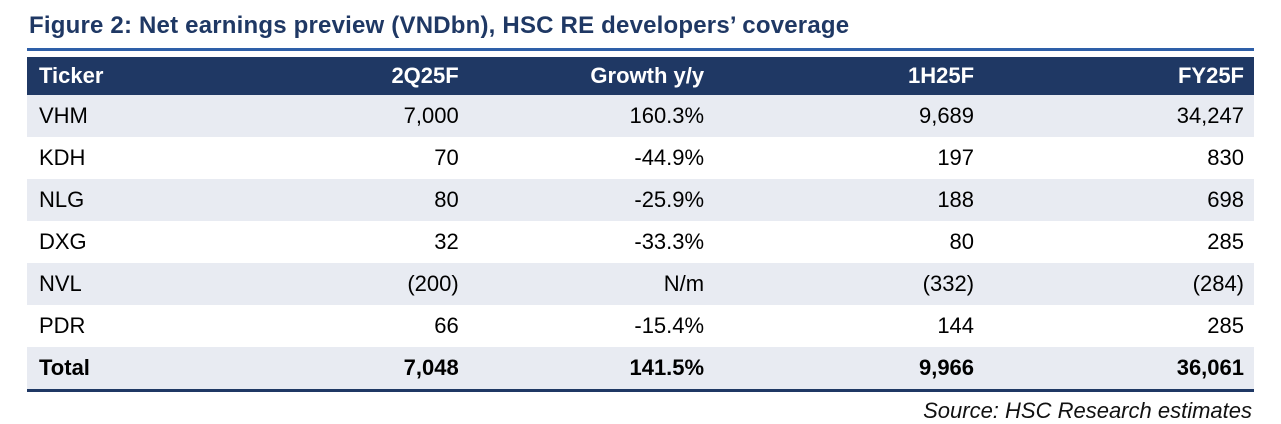  What do you see at coordinates (956, 199) in the screenshot?
I see `value-cell-1h25f: 188` at bounding box center [956, 199].